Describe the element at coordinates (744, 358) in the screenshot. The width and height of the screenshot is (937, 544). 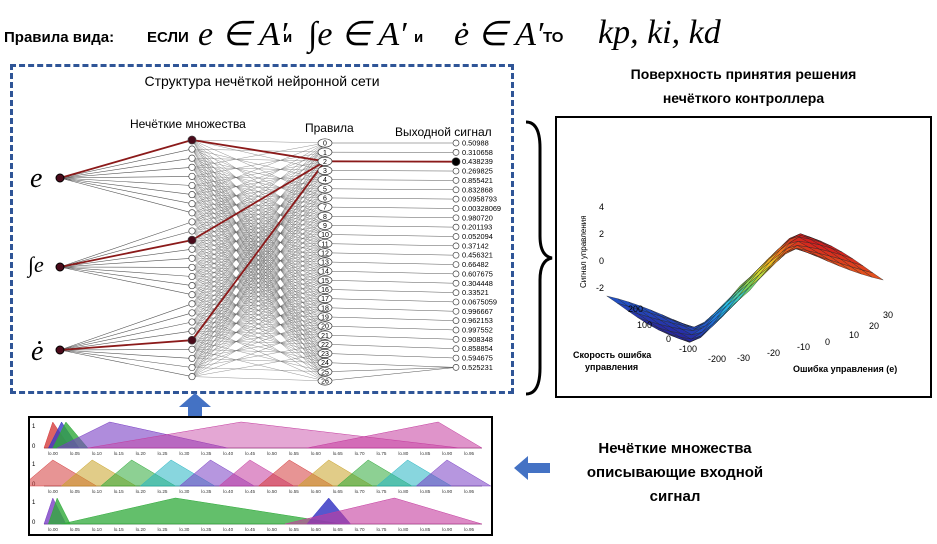
I see `x-tick-6: -30` at that location.